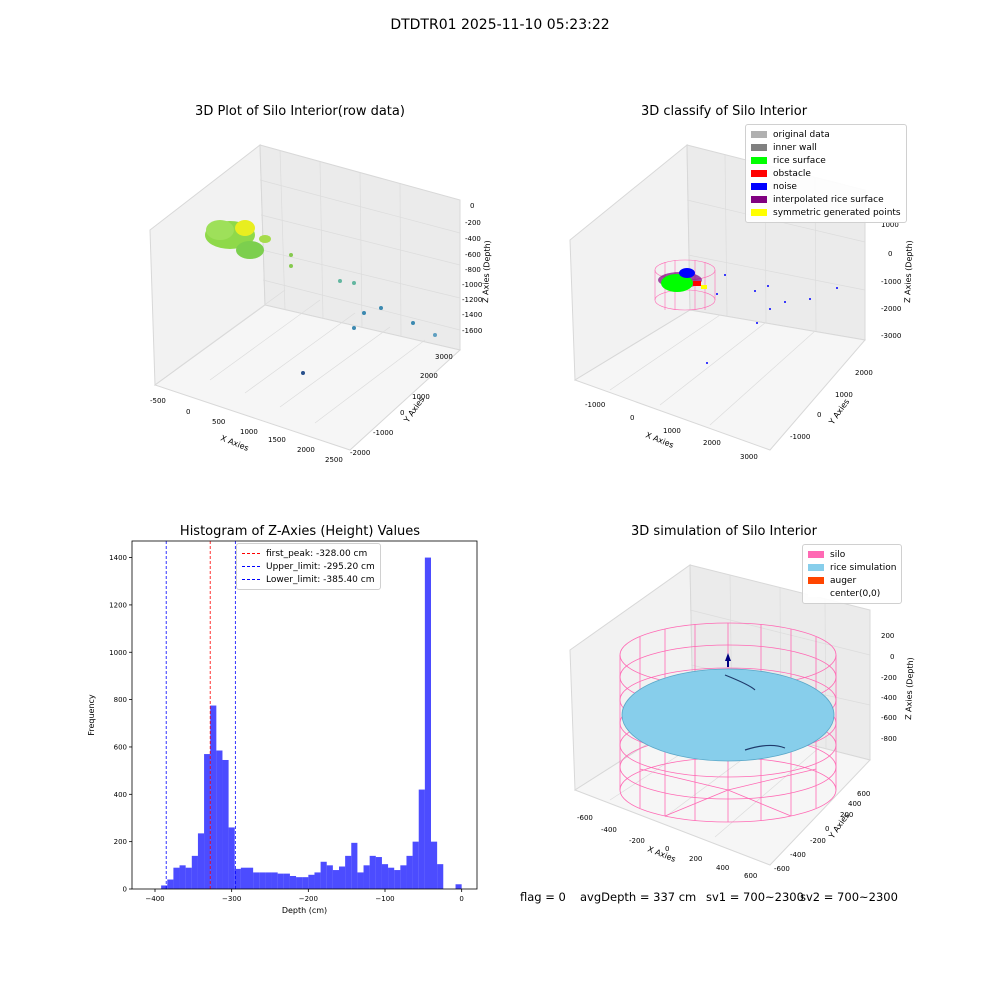 The height and width of the screenshot is (1000, 1000). Describe the element at coordinates (120, 795) in the screenshot. I see `histogram-ytick-label: 400` at that location.